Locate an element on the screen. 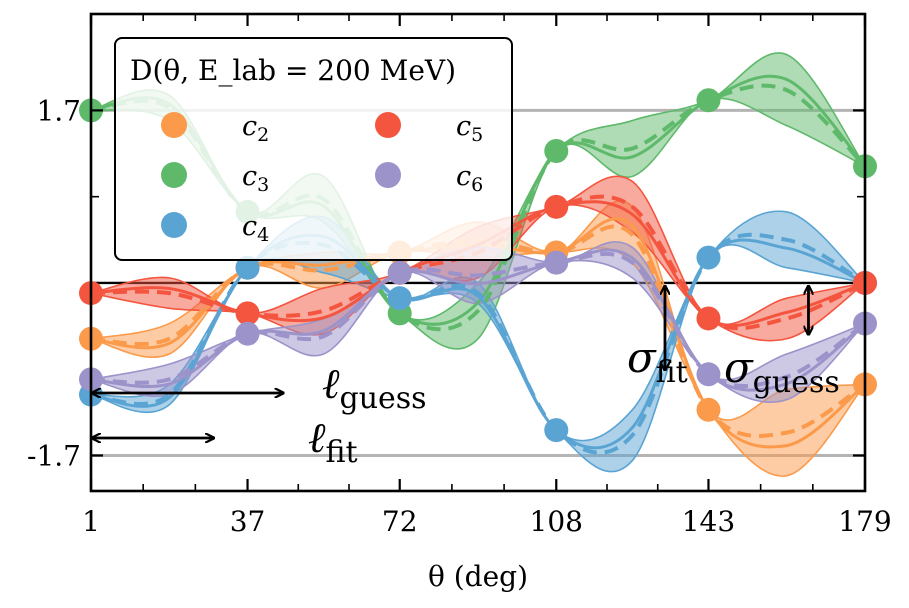  legend-label-c2: c2 is located at coordinates (255, 128).